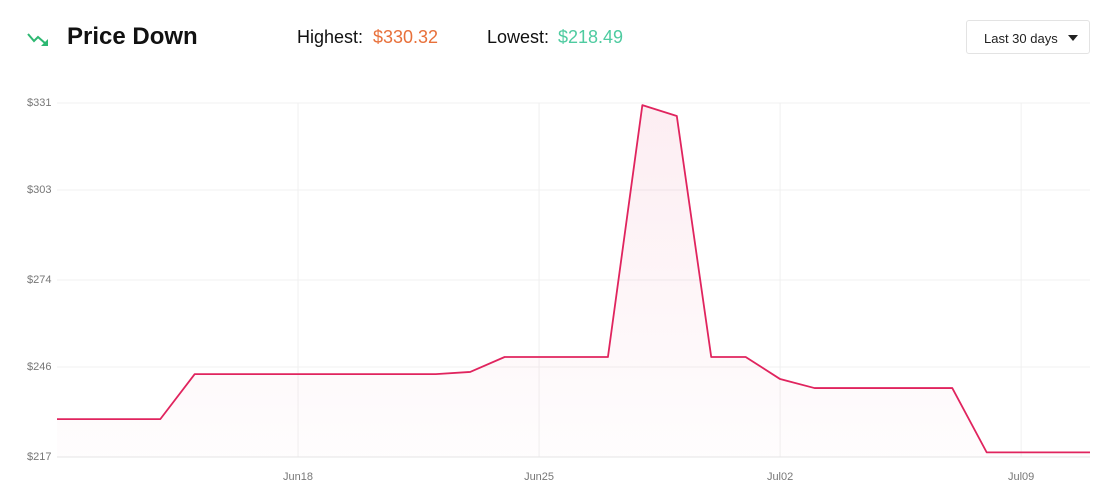 This screenshot has width=1119, height=500. What do you see at coordinates (39, 367) in the screenshot?
I see `y-tick-label: $246` at bounding box center [39, 367].